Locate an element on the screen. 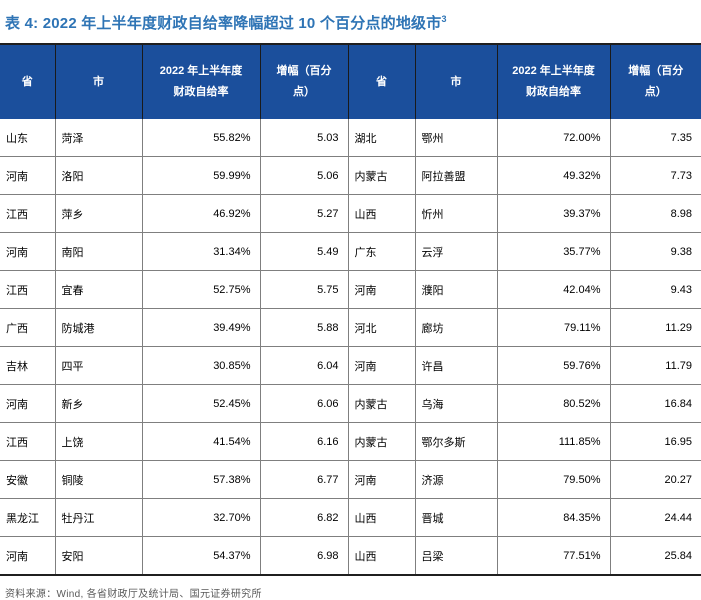  city-cell: 济源 is located at coordinates (456, 479).